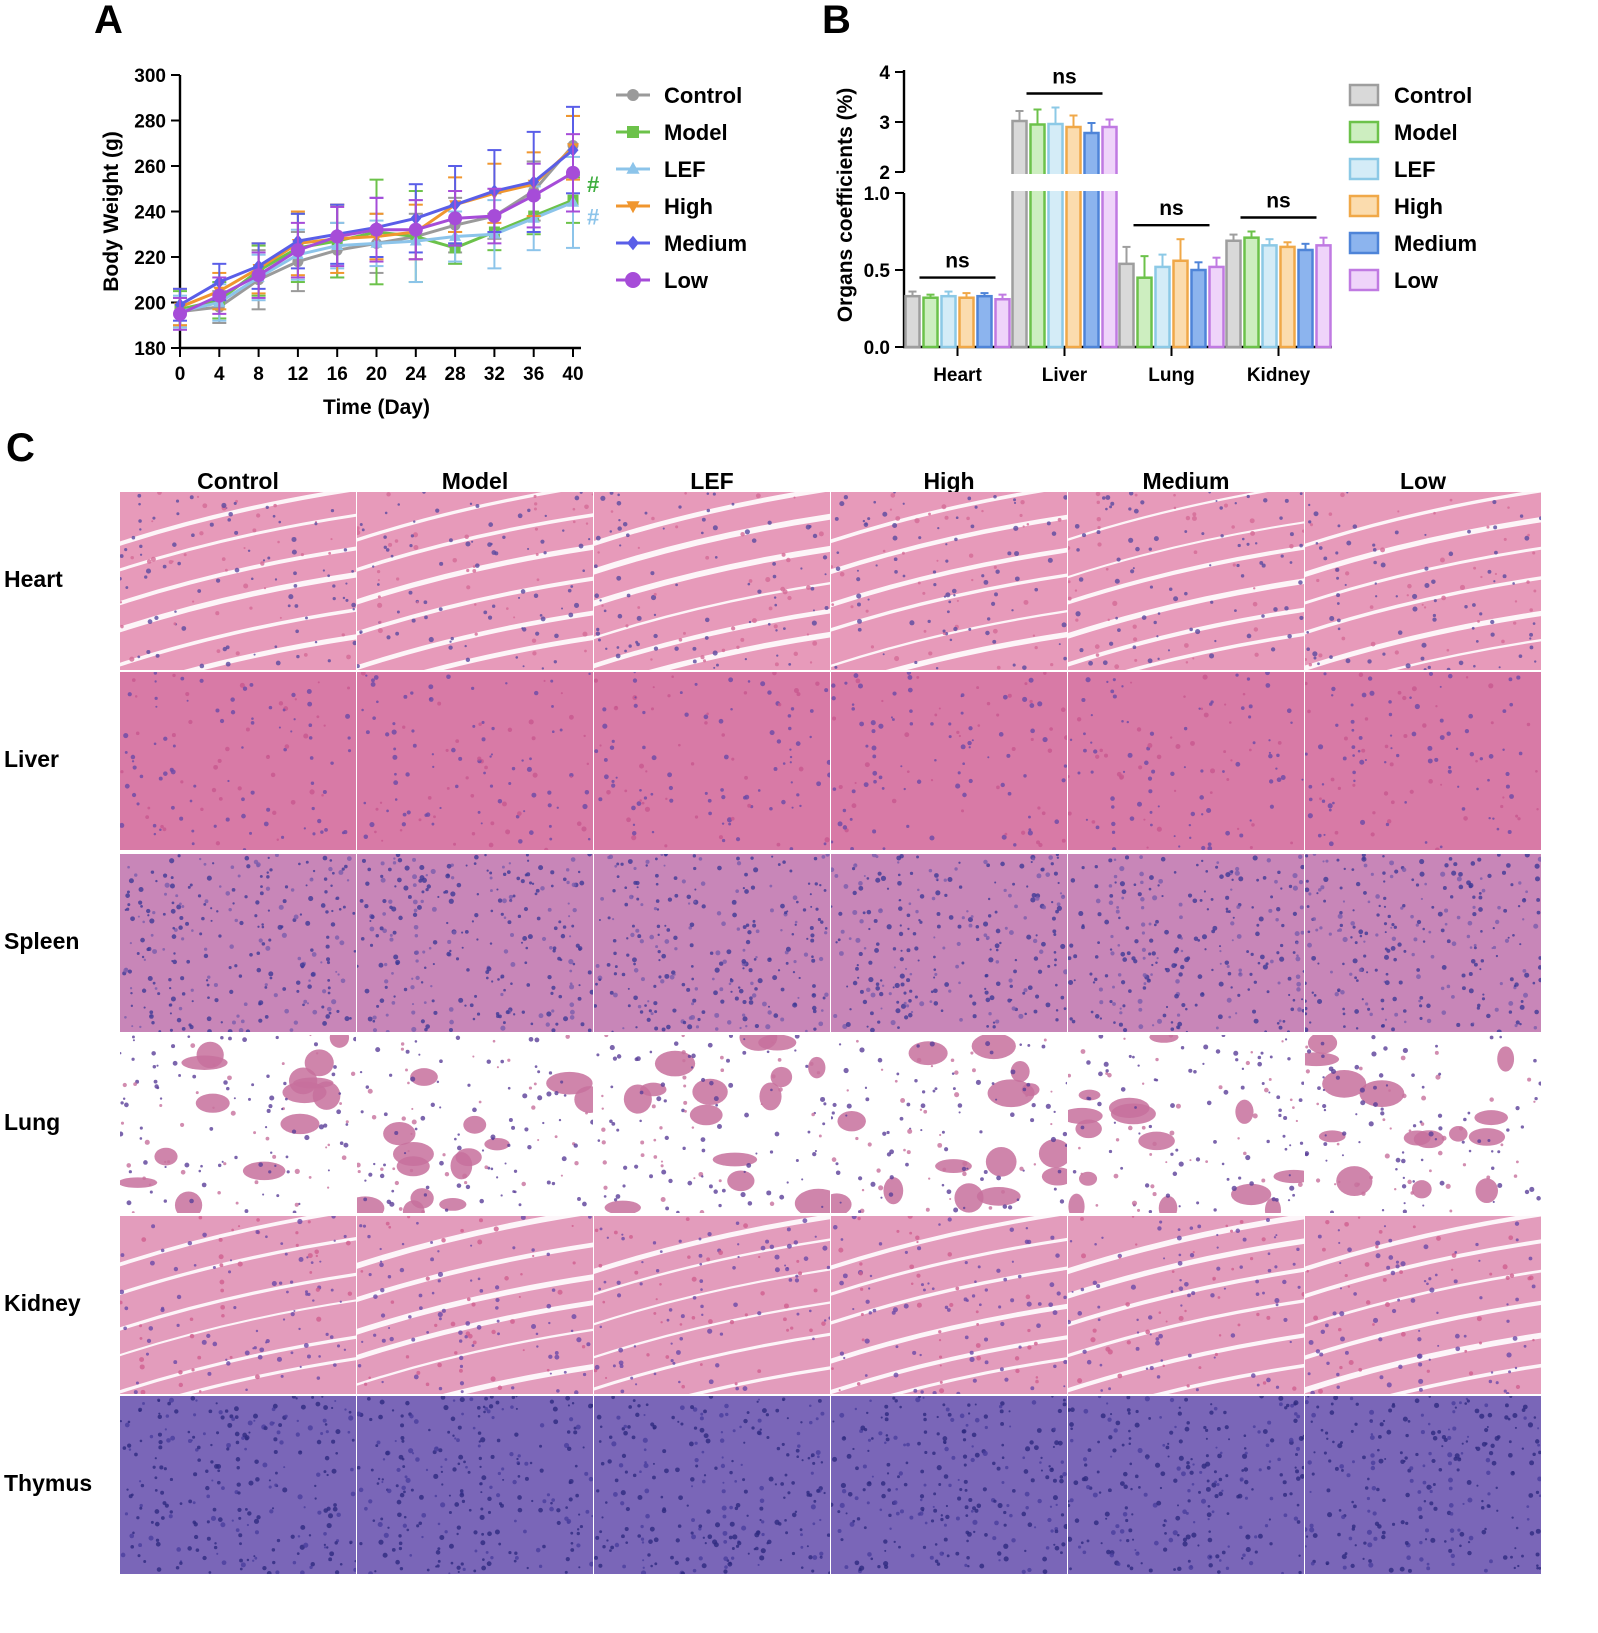 This screenshot has width=1598, height=1633. What do you see at coordinates (1186, 943) in the screenshot?
I see `histology-image-spleen-medium` at bounding box center [1186, 943].